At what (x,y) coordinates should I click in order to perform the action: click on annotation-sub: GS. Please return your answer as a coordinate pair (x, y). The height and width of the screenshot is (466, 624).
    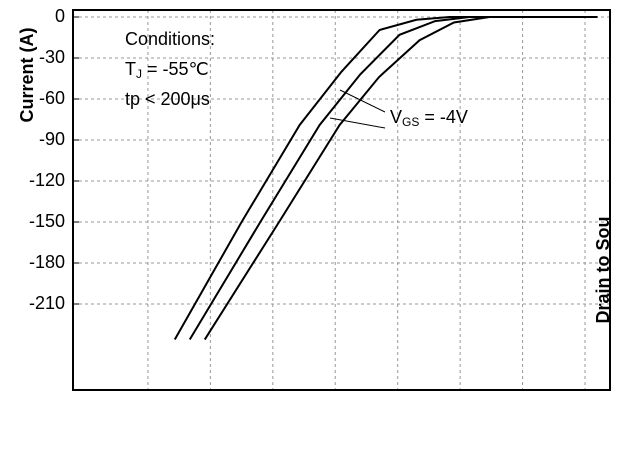
    Looking at the image, I should click on (410, 122).